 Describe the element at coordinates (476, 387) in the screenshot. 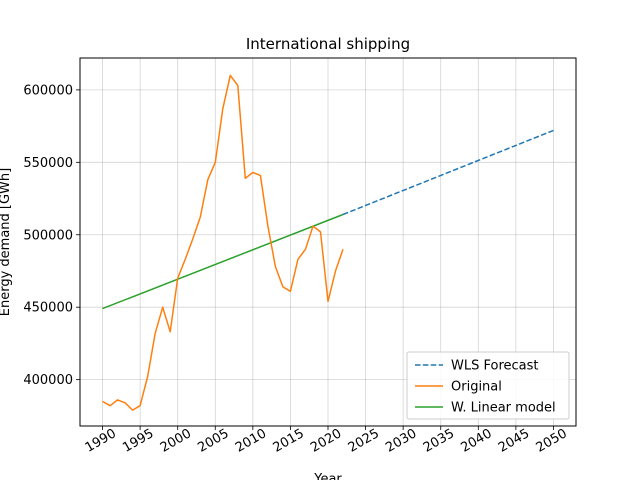

I see `legend-label: Original` at that location.